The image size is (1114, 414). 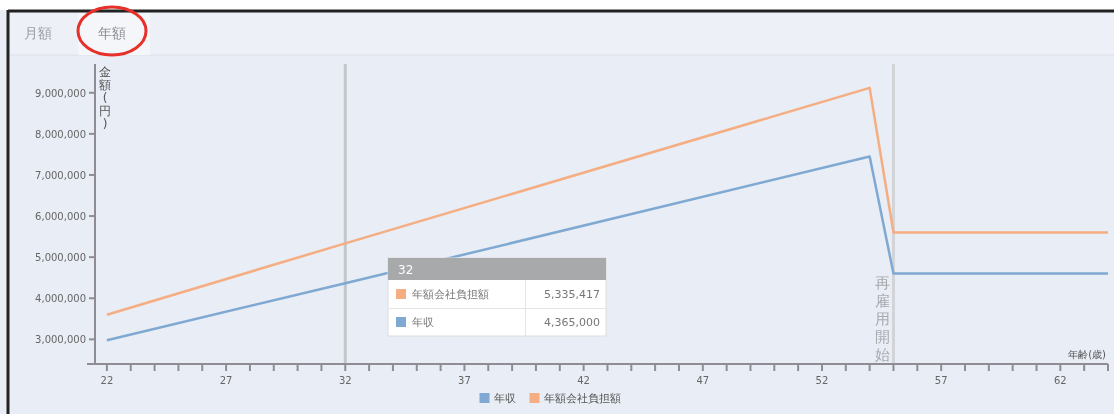 What do you see at coordinates (822, 380) in the screenshot?
I see `x-tick-label: 52` at bounding box center [822, 380].